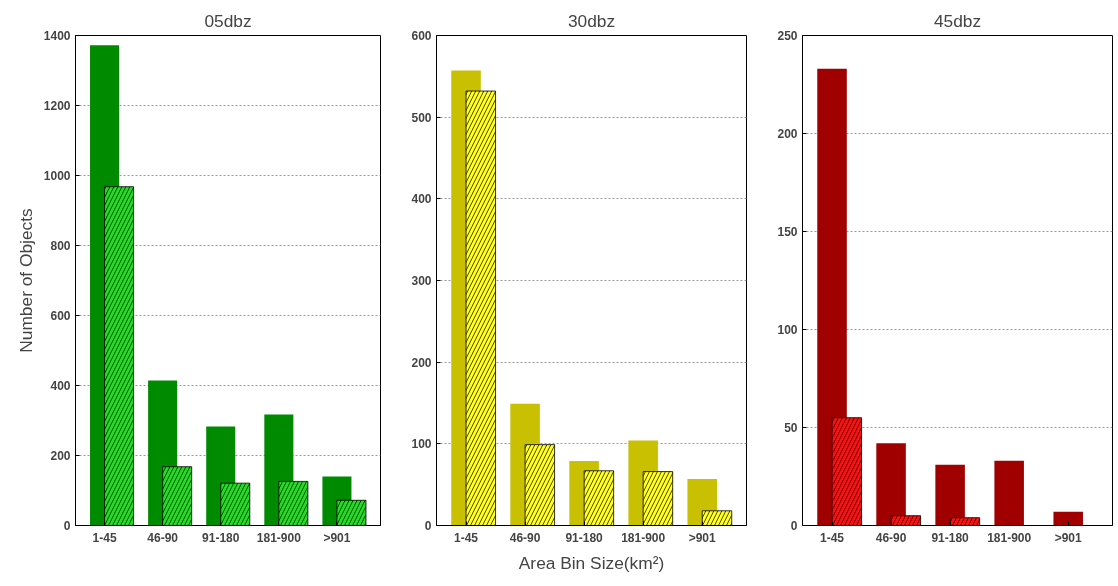 The height and width of the screenshot is (586, 1118). What do you see at coordinates (591, 20) in the screenshot?
I see `chart-title: 30dbz` at bounding box center [591, 20].